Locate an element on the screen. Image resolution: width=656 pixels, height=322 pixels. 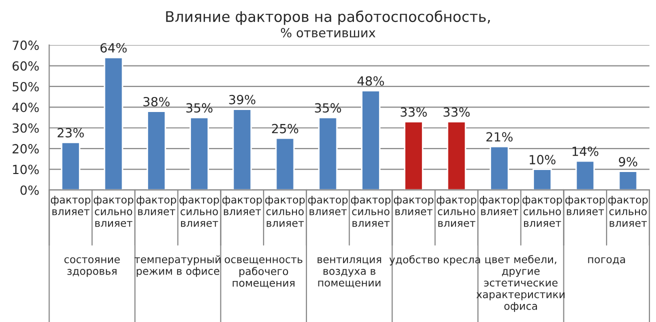
data-label: 23% is located at coordinates (71, 133).